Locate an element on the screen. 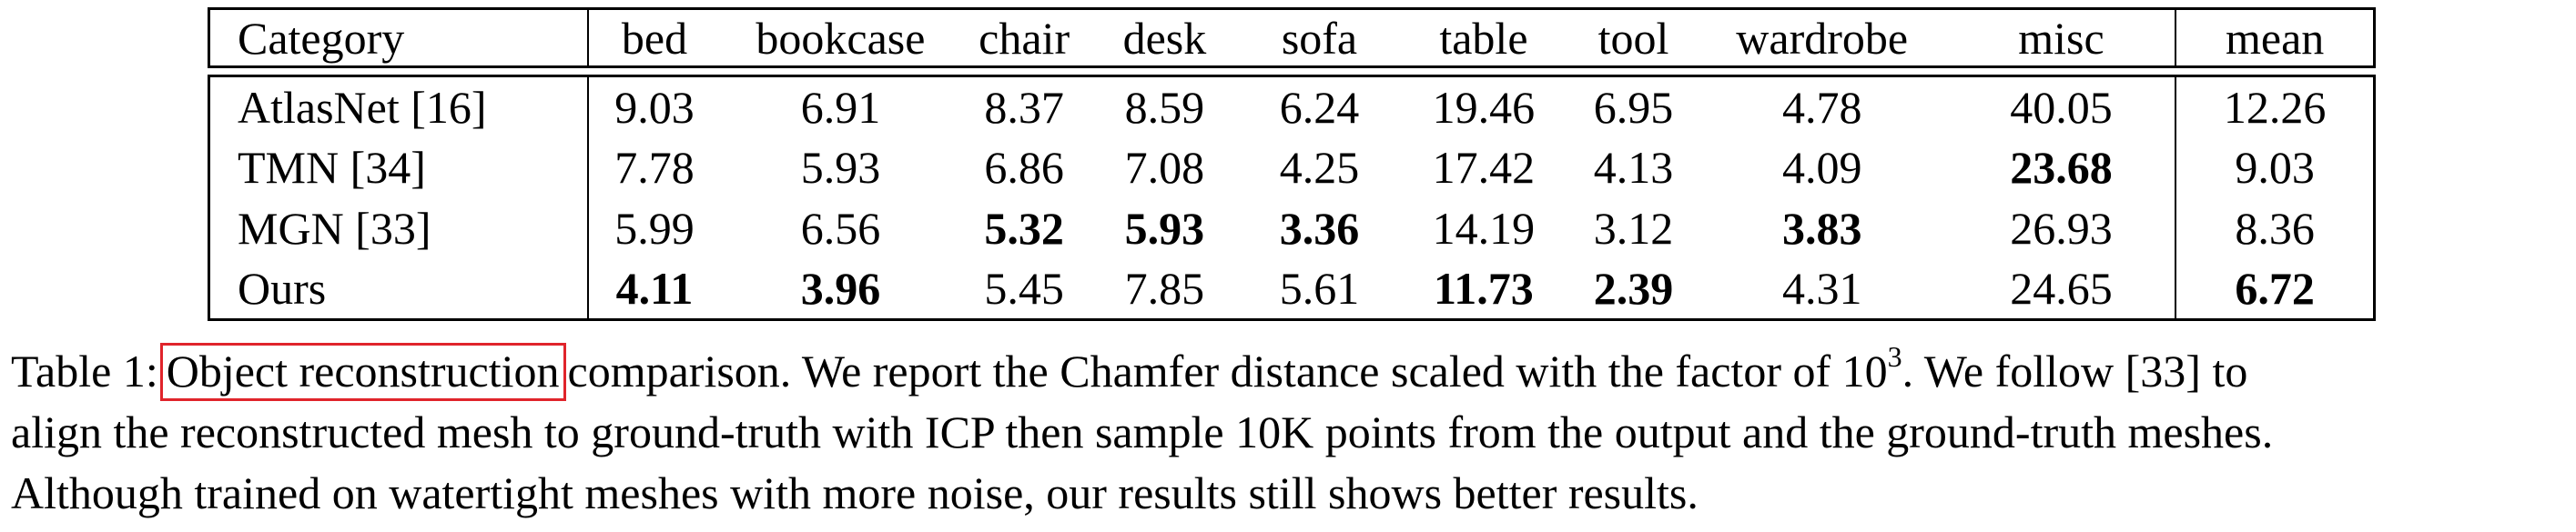 The image size is (2576, 532). table-rule-gap is located at coordinates (1291, 70).